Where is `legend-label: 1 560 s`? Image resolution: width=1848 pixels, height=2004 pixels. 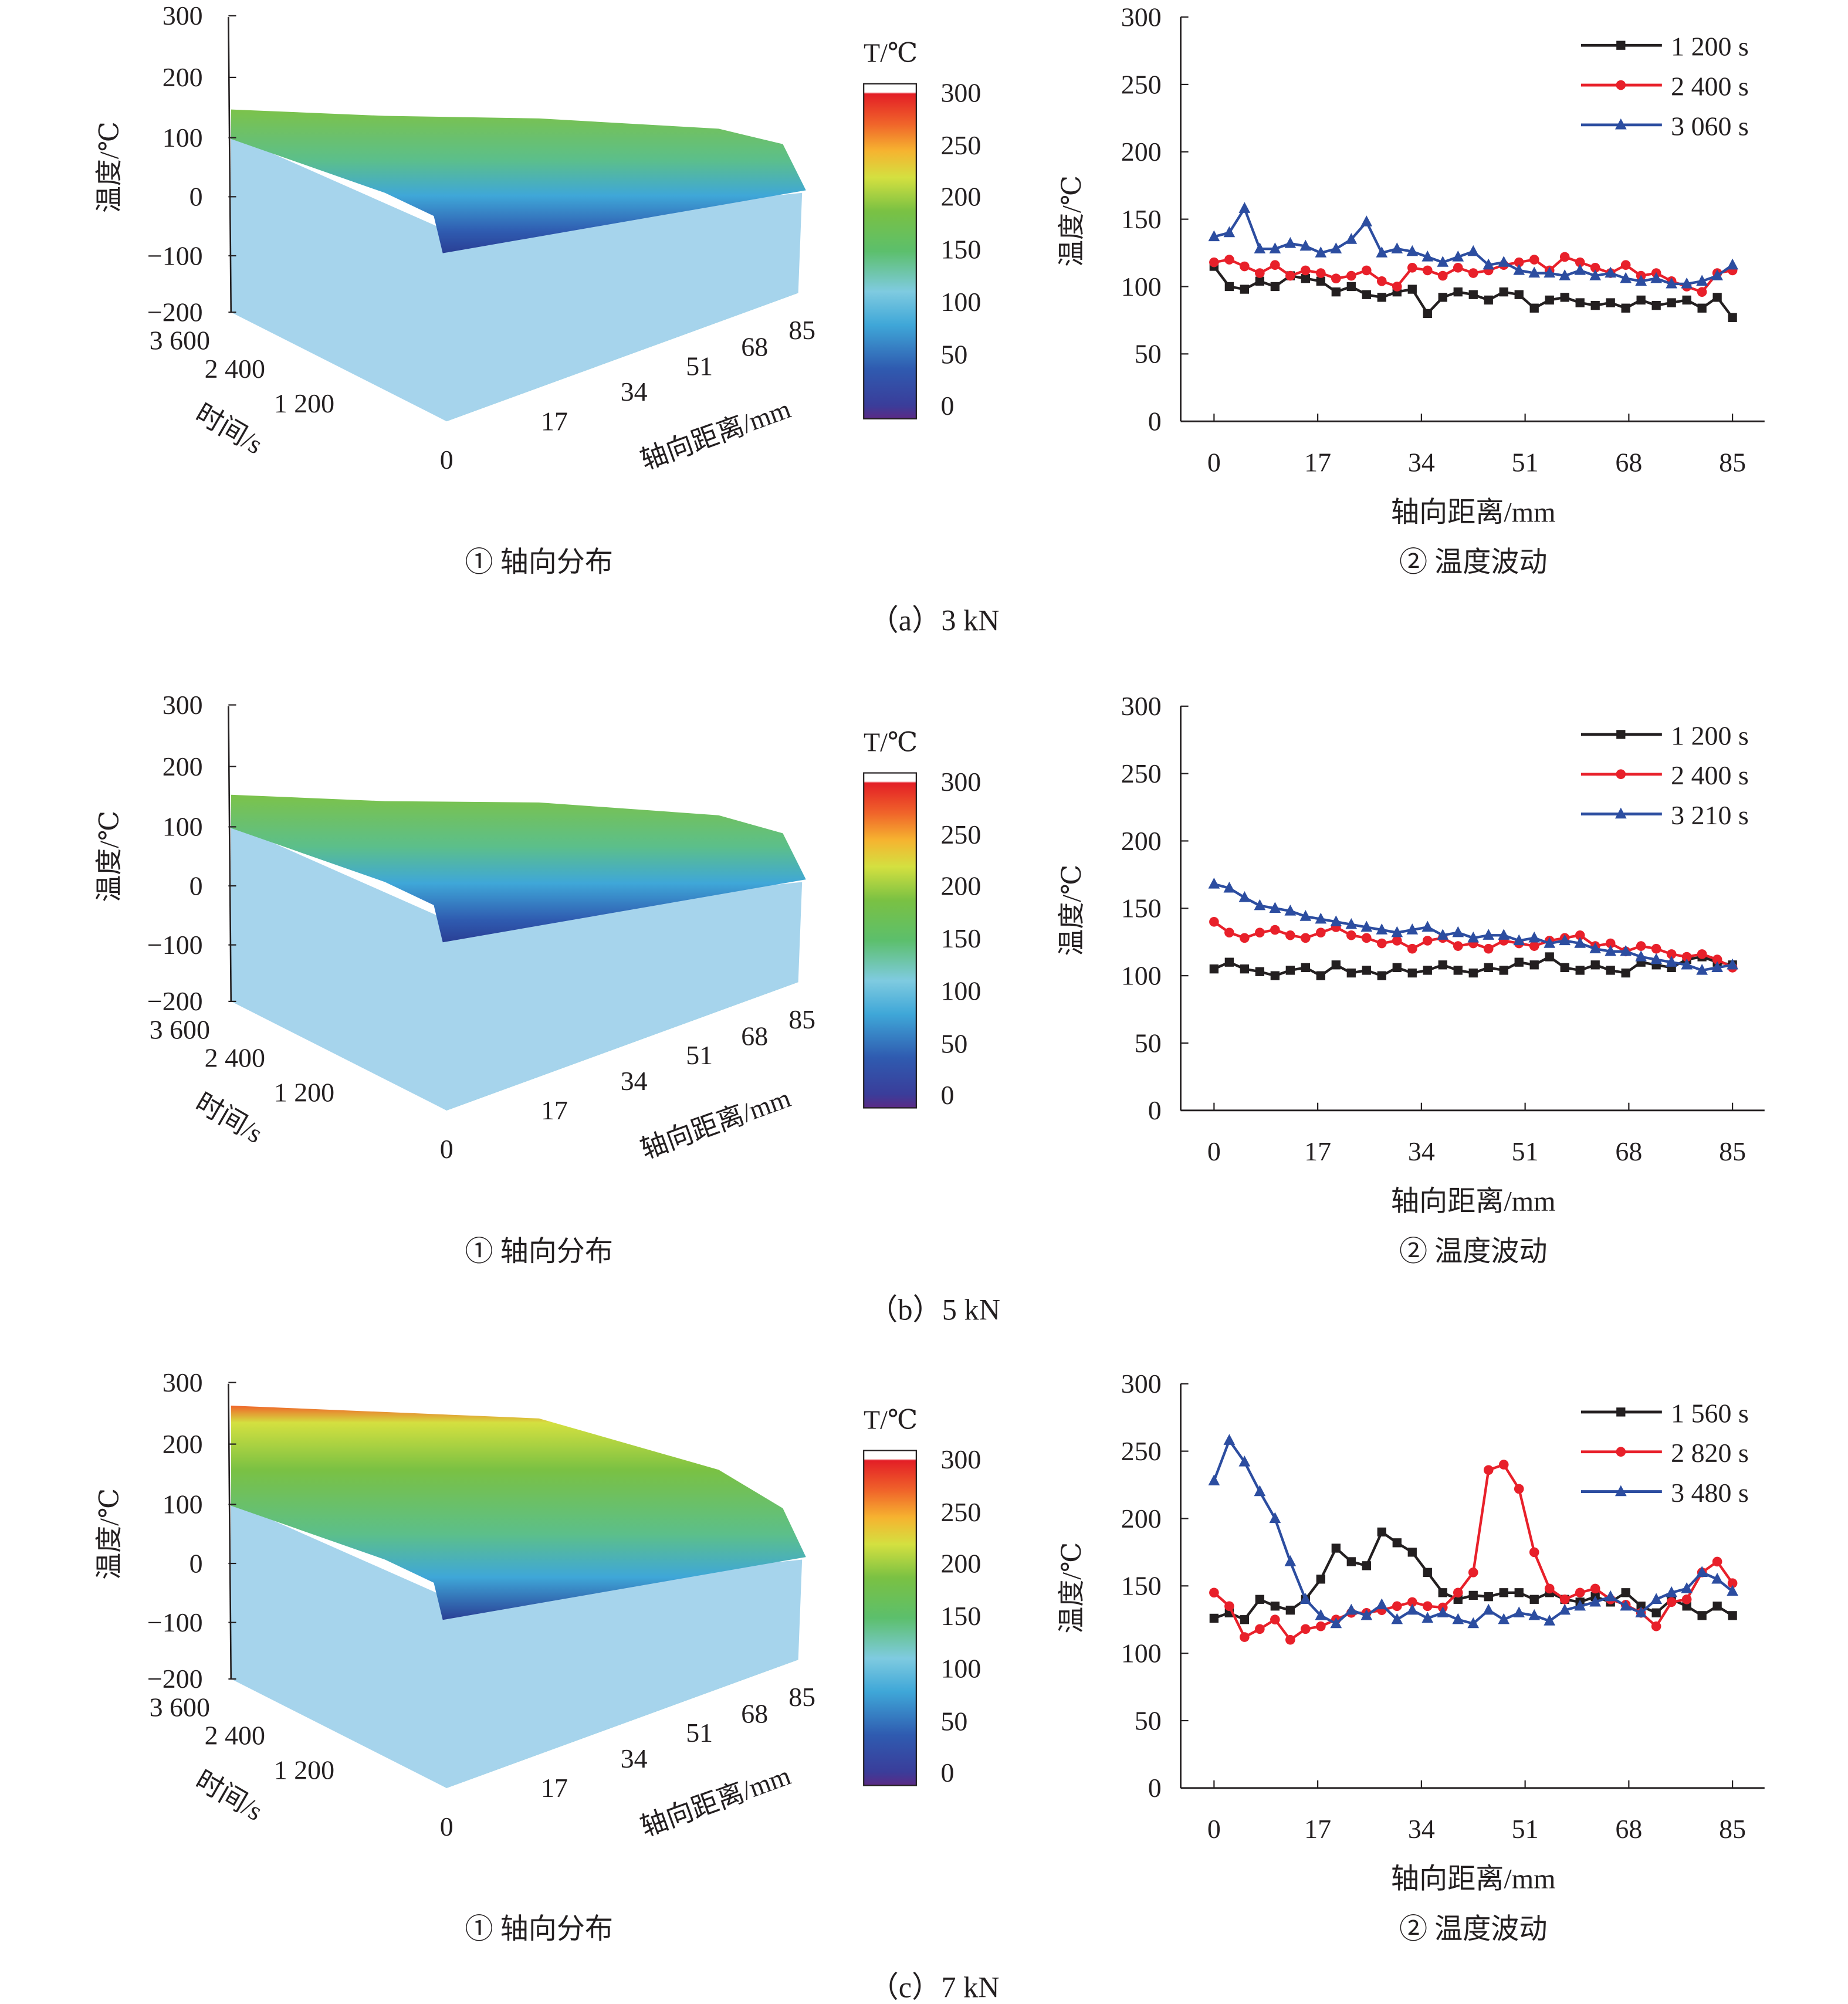 legend-label: 1 560 s is located at coordinates (1710, 1413).